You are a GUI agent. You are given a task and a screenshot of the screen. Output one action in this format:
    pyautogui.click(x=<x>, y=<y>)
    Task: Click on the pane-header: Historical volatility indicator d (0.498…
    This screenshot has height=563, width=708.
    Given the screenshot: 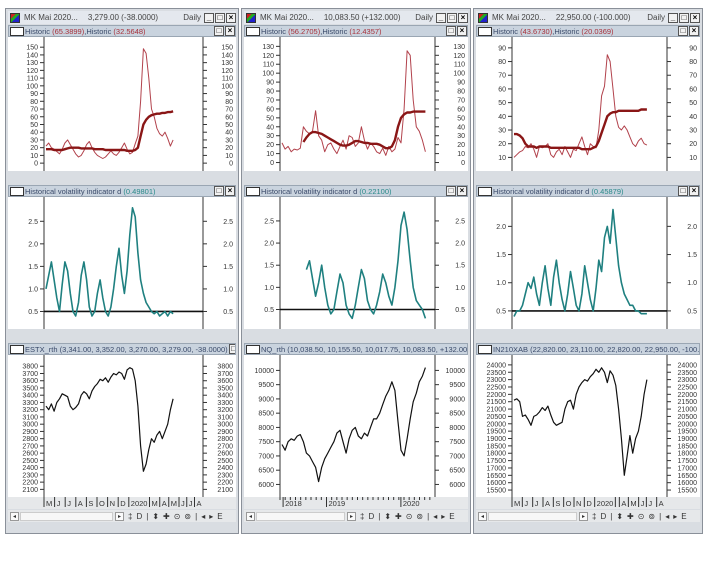 What is the action you would take?
    pyautogui.click(x=122, y=191)
    